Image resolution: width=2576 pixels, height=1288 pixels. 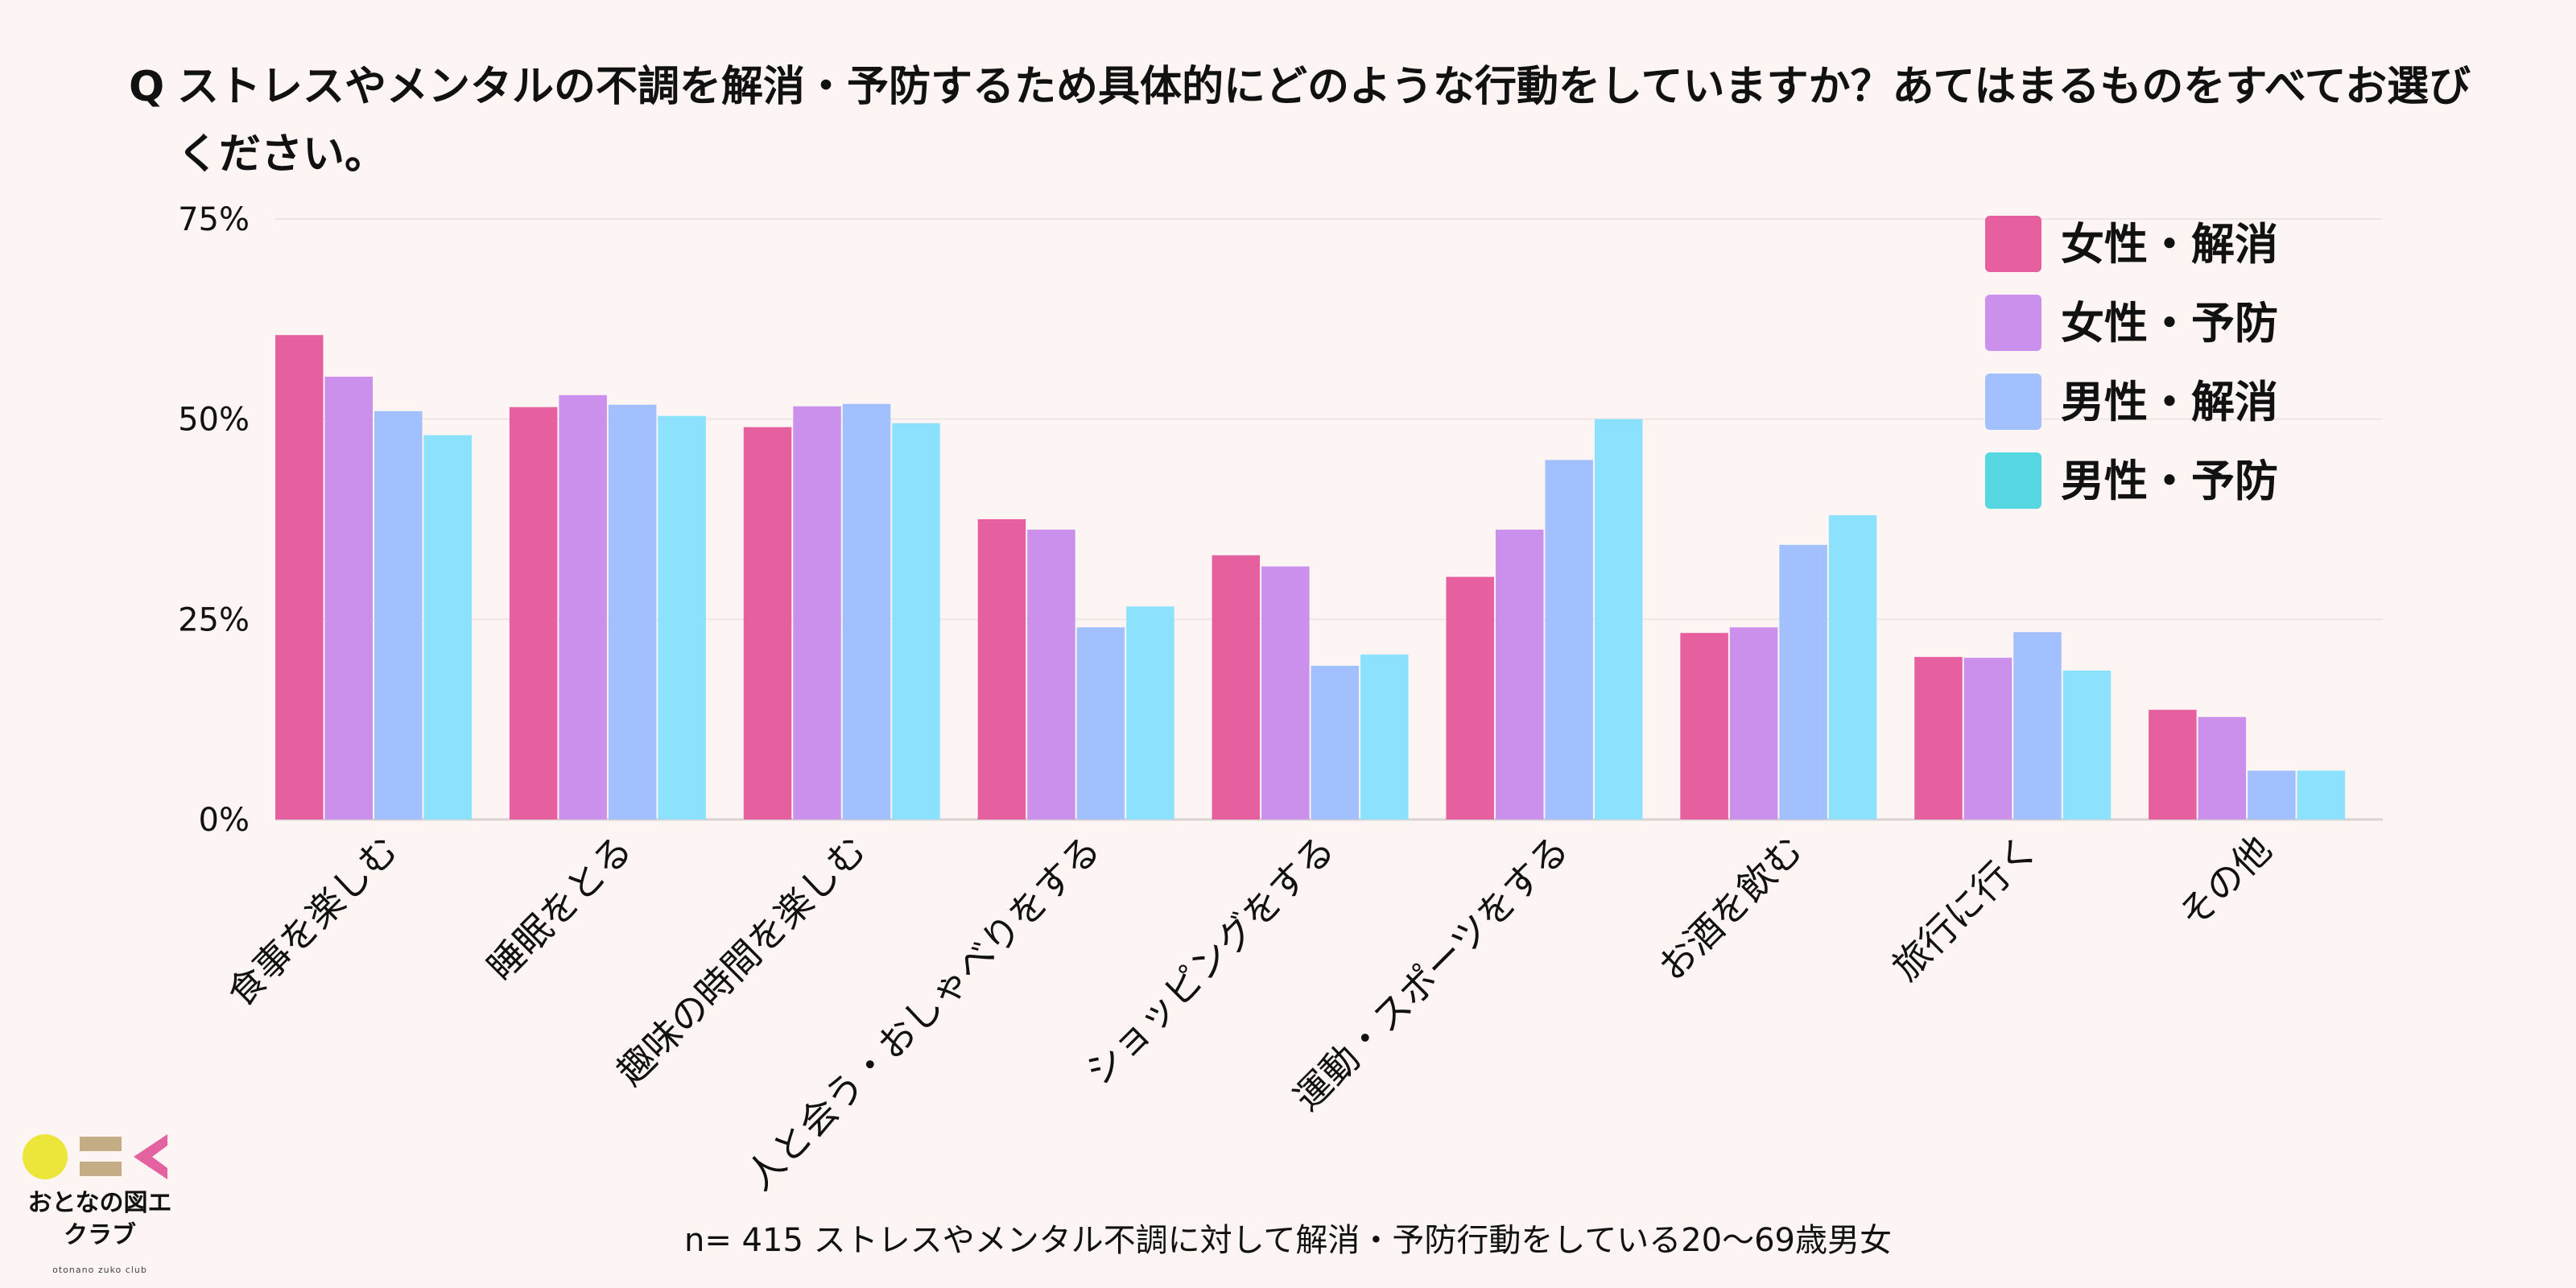 I want to click on y-tick-label: 75%, so click(x=214, y=219).